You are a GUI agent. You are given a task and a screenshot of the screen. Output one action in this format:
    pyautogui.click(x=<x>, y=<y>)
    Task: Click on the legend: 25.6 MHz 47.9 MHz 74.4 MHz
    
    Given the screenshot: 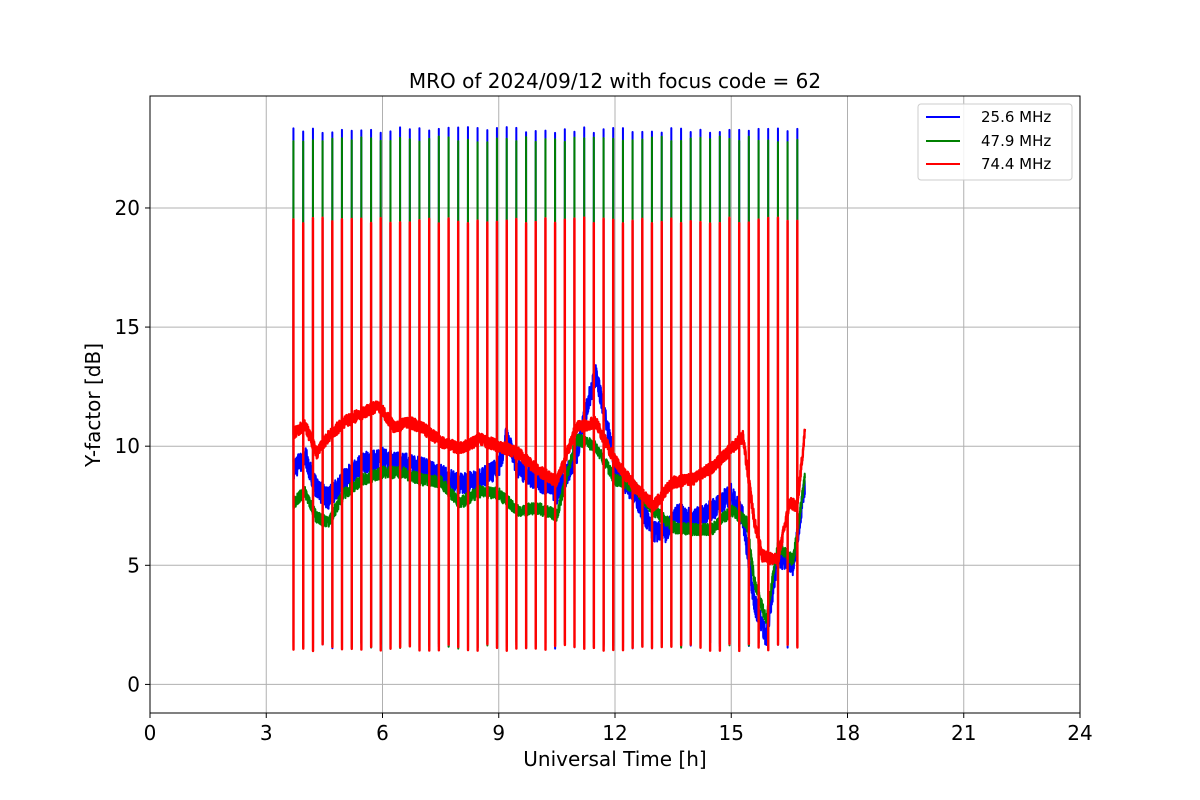 What is the action you would take?
    pyautogui.click(x=995, y=142)
    